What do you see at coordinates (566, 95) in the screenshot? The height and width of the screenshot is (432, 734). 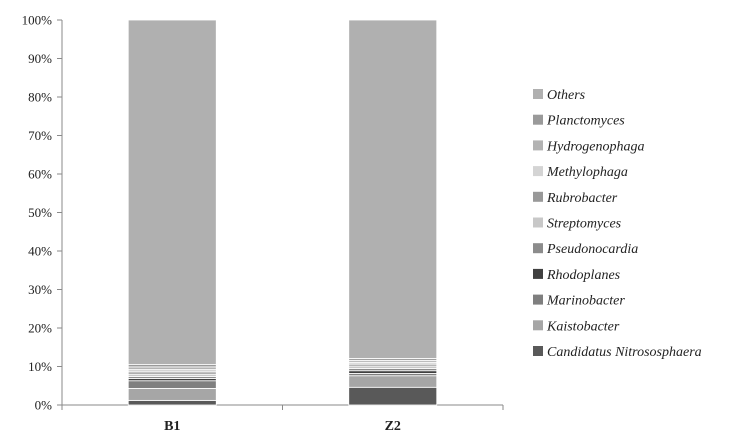 I see `legend-label: Others` at bounding box center [566, 95].